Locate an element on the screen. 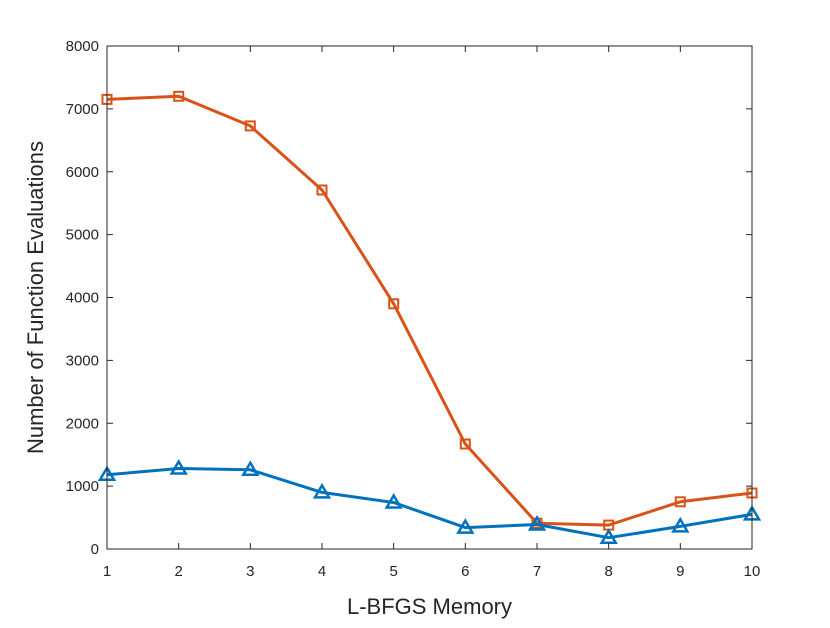 The height and width of the screenshot is (628, 830). y-tick-label: 3000 is located at coordinates (82, 360).